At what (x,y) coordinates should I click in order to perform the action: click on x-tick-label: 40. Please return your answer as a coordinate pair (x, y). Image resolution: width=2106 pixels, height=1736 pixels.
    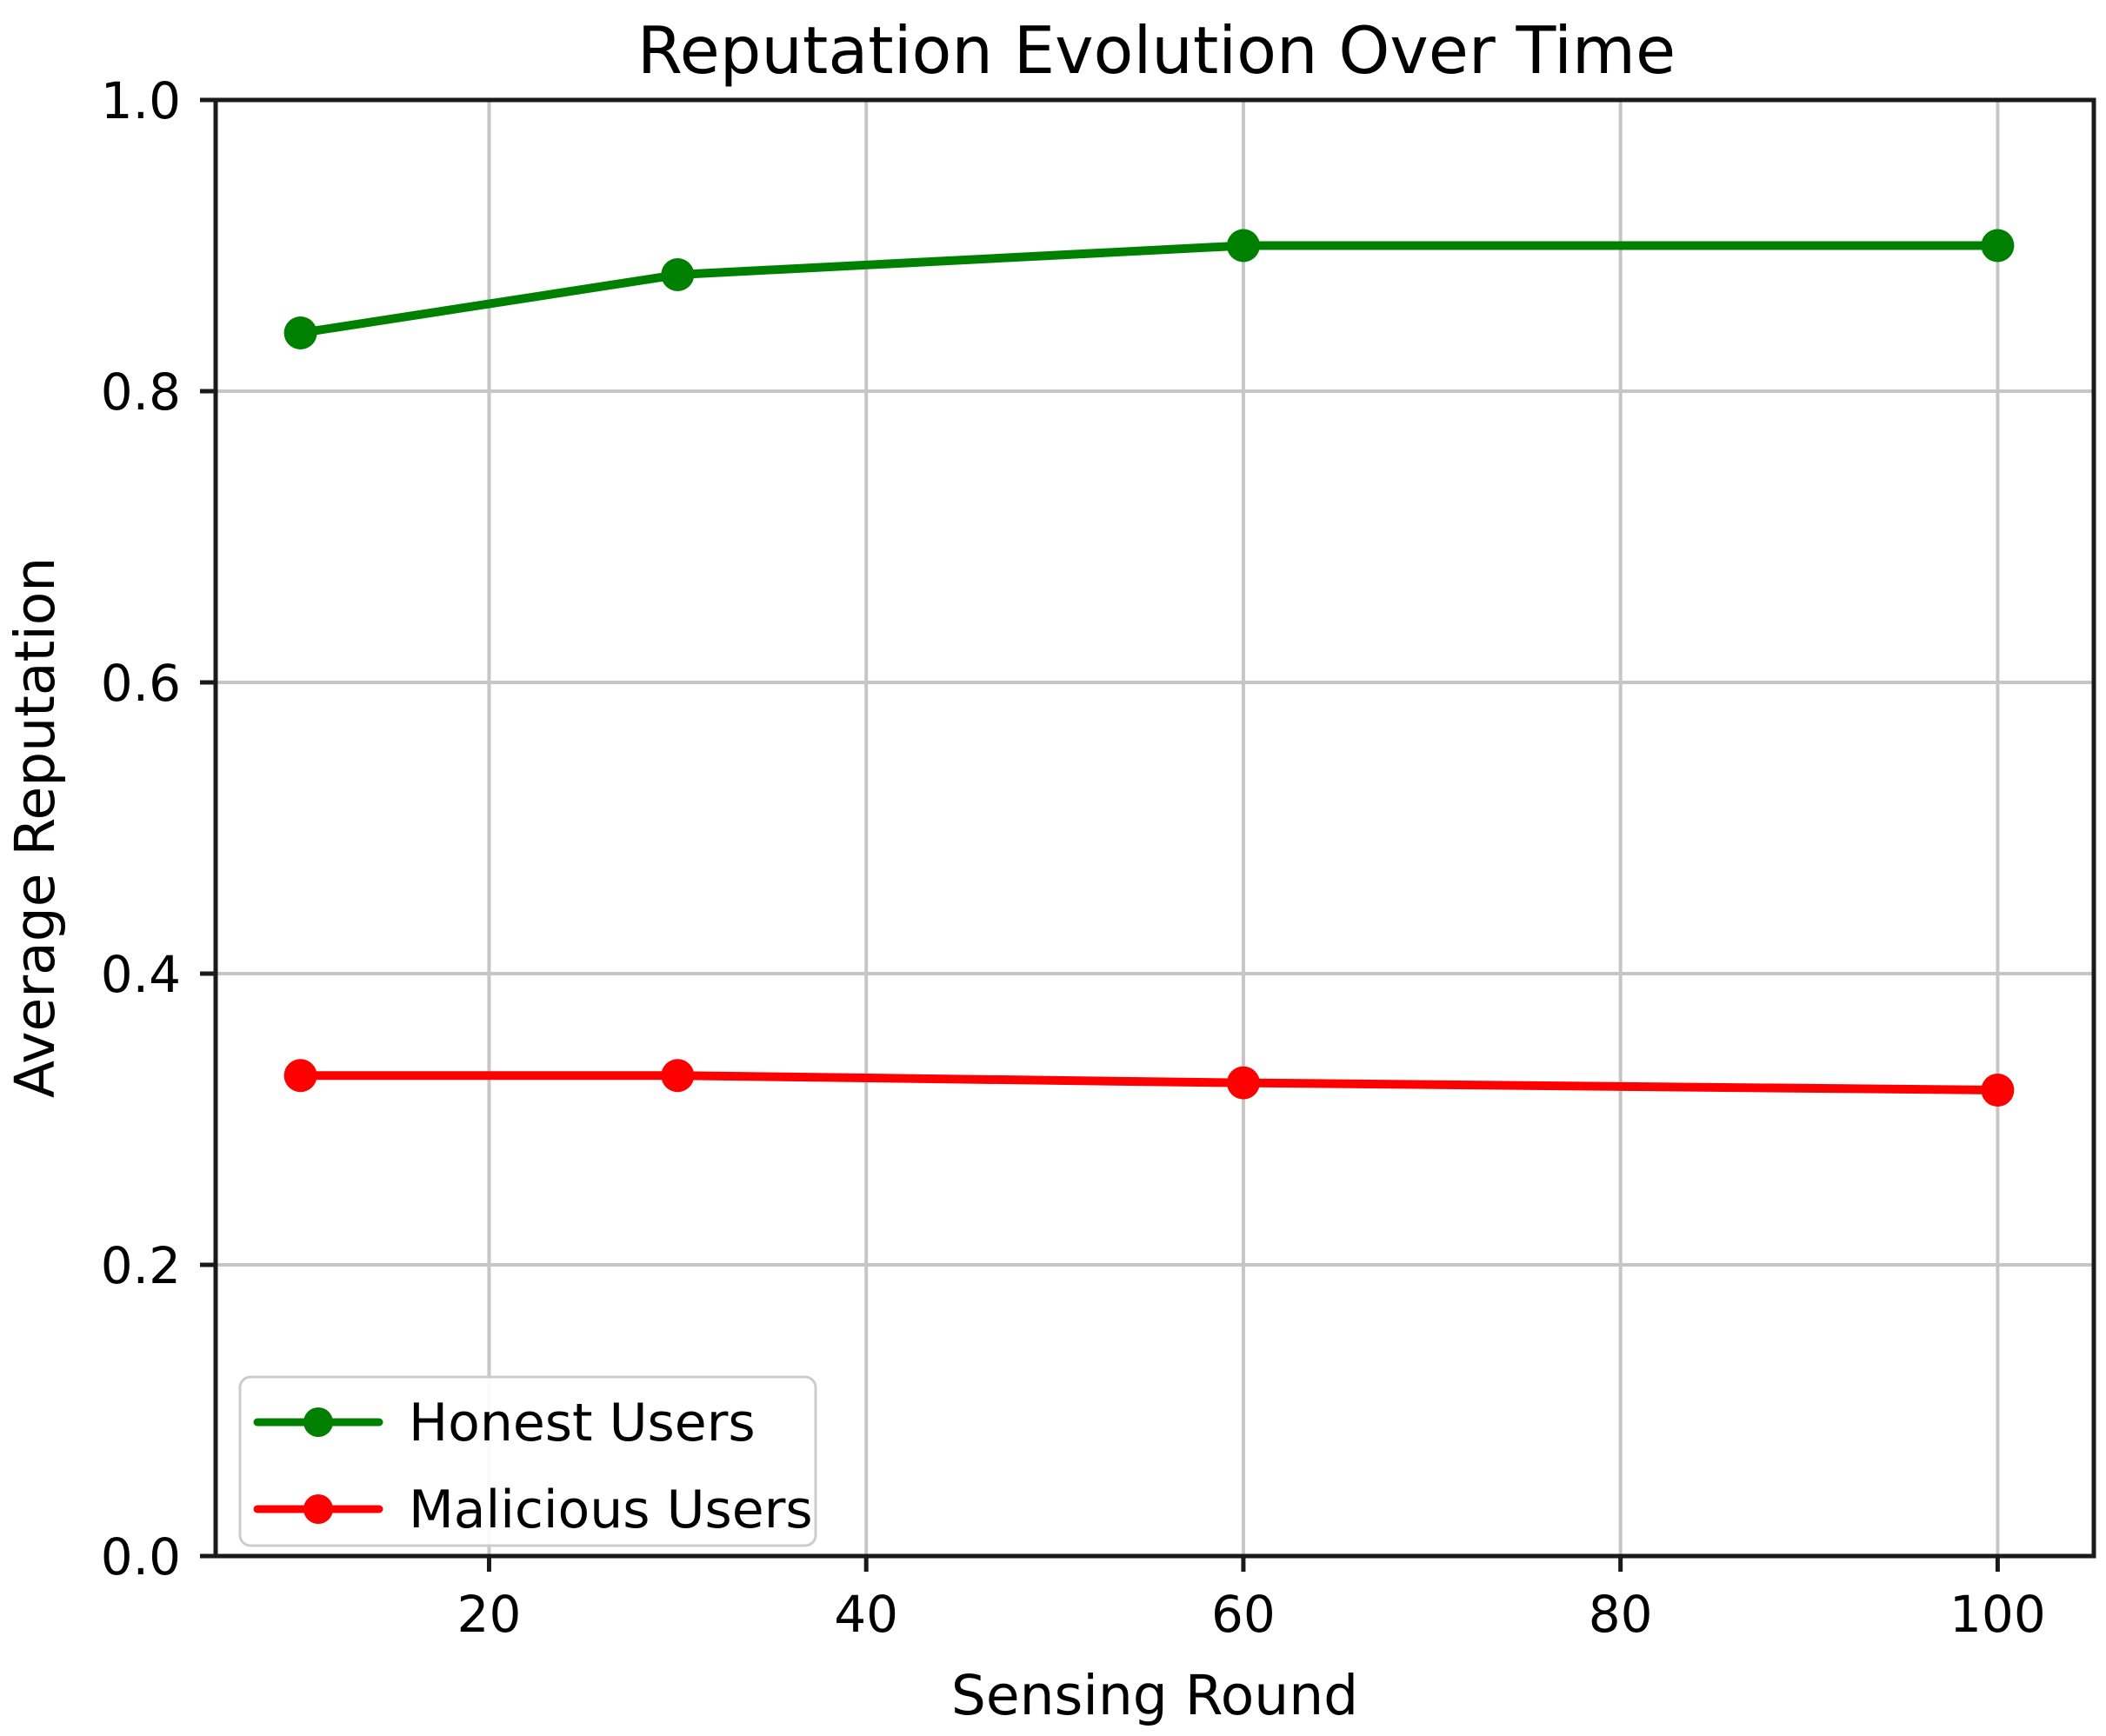
    Looking at the image, I should click on (866, 1614).